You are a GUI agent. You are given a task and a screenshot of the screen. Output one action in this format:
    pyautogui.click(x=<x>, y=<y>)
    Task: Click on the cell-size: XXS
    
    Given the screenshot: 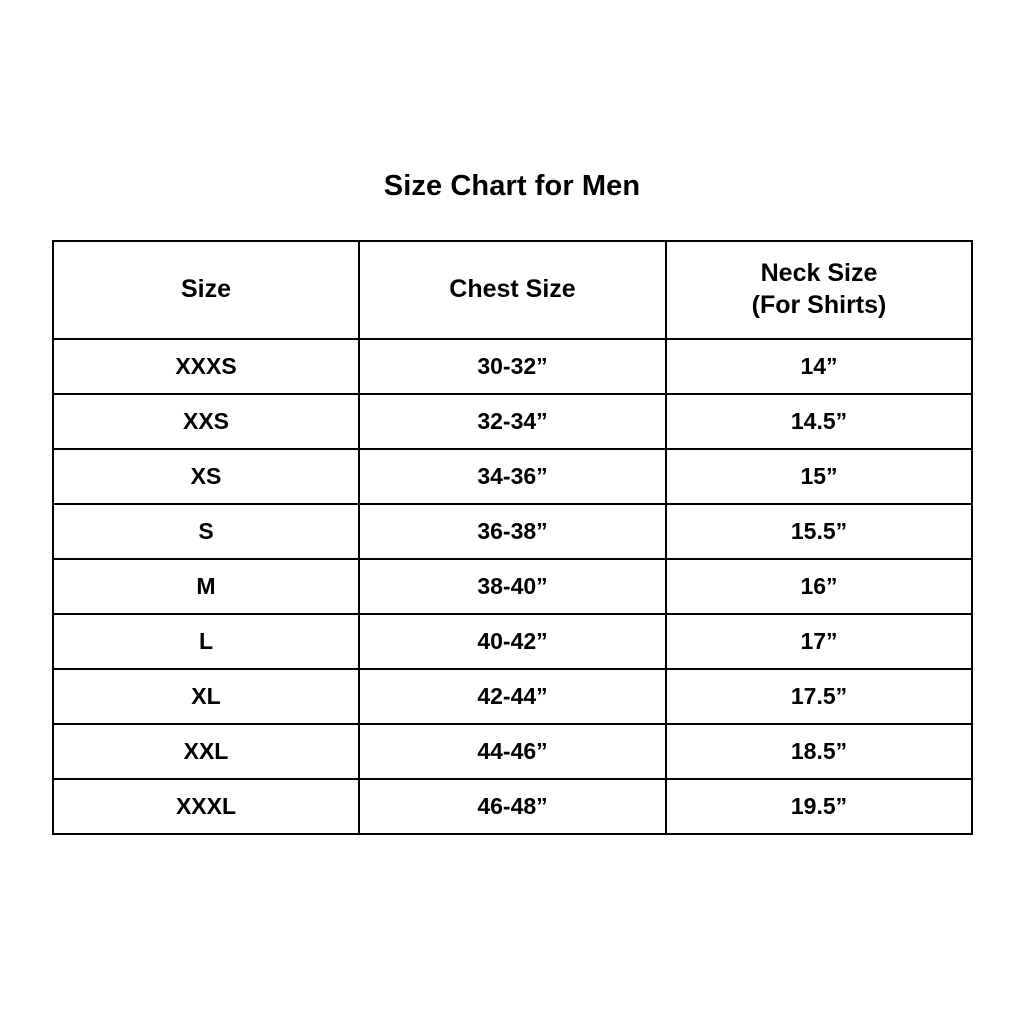 What is the action you would take?
    pyautogui.click(x=206, y=421)
    